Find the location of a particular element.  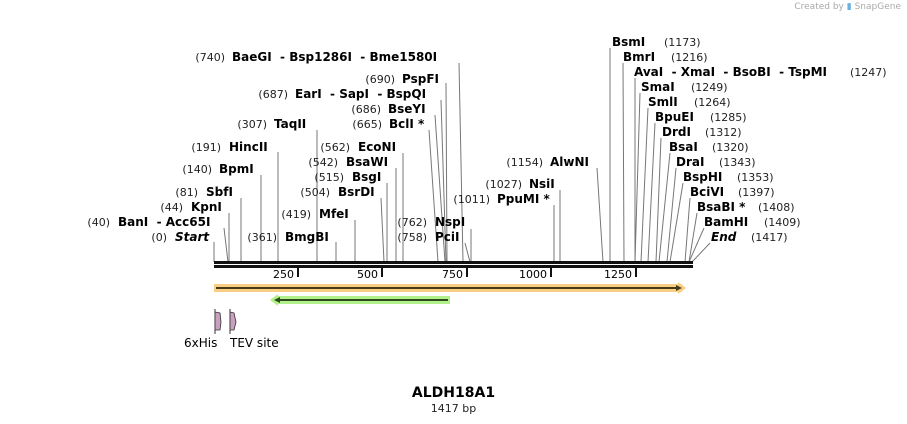

site-pos: (740) is located at coordinates (210, 57).